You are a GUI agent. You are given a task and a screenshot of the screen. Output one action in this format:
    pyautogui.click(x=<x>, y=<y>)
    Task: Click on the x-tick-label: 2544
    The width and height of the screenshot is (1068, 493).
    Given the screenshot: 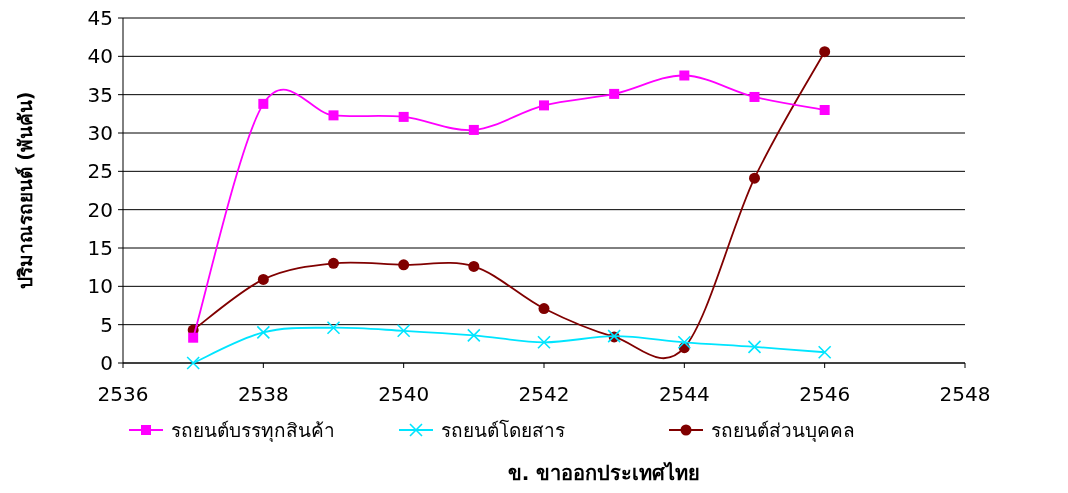 What is the action you would take?
    pyautogui.click(x=684, y=394)
    